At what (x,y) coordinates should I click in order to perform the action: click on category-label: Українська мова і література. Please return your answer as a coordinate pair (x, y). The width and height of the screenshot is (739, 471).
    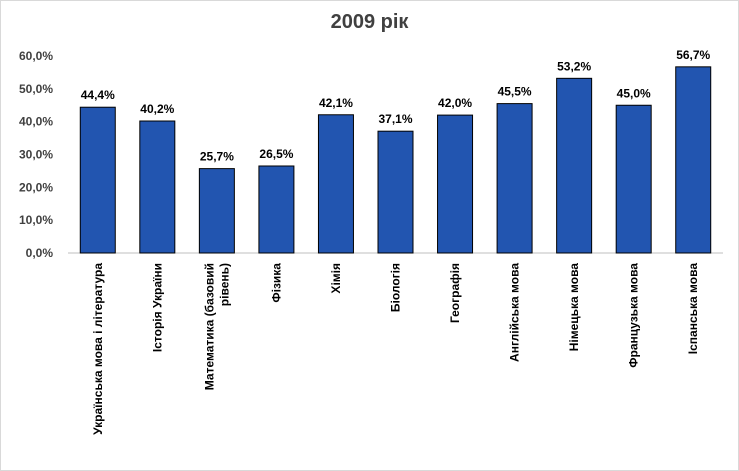
    Looking at the image, I should click on (98, 349).